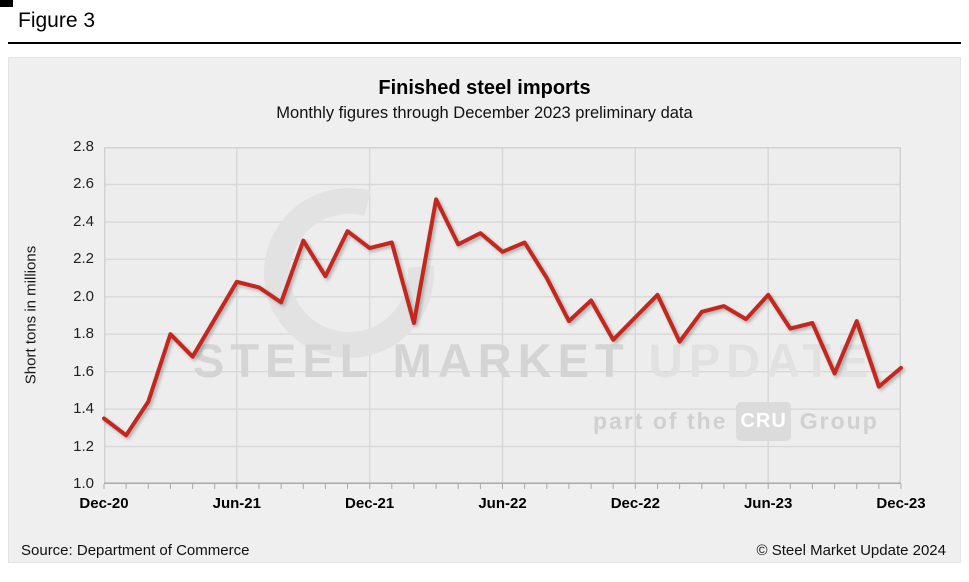 Image resolution: width=969 pixels, height=582 pixels. Describe the element at coordinates (83, 371) in the screenshot. I see `y-tick-label: 1.6` at that location.